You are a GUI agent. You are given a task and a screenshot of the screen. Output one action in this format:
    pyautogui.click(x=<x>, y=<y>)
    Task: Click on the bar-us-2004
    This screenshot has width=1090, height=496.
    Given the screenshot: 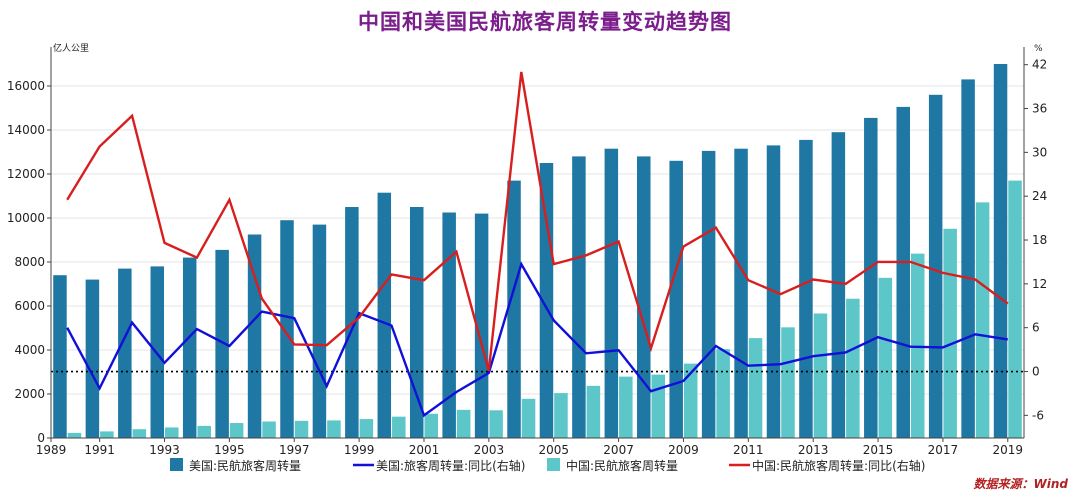 What is the action you would take?
    pyautogui.click(x=514, y=309)
    